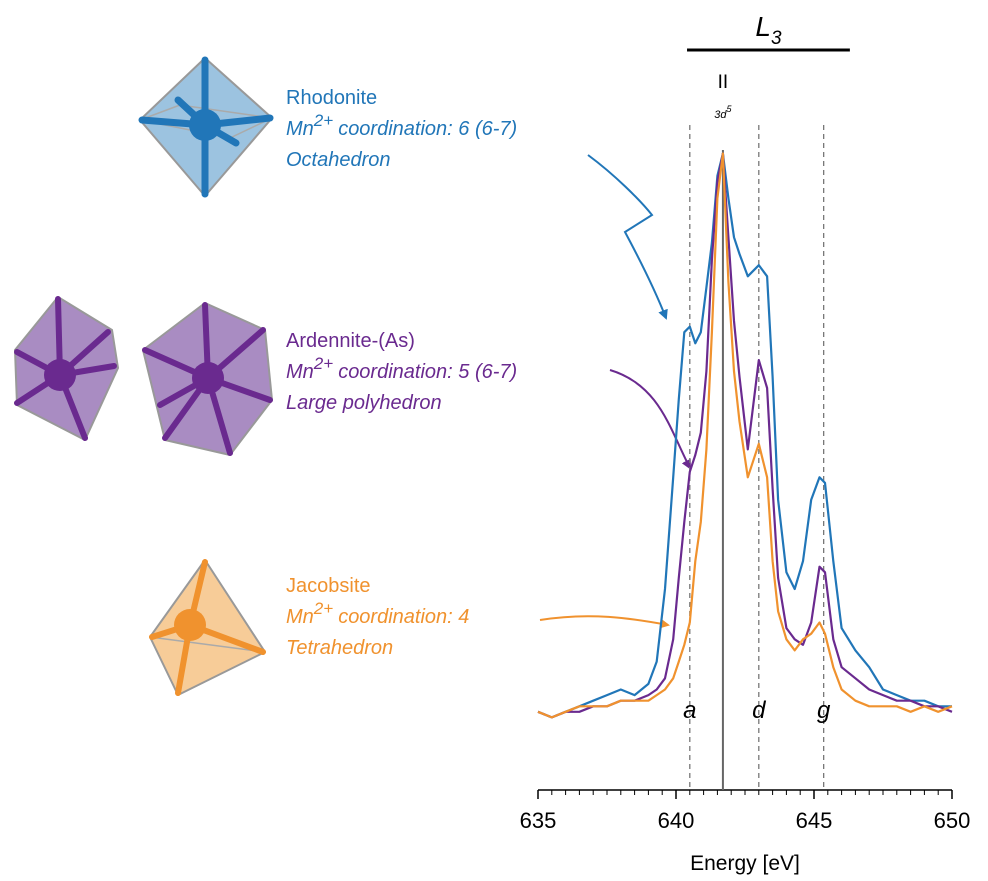 This screenshot has height=881, width=988. I want to click on reference-label: II, so click(723, 82).